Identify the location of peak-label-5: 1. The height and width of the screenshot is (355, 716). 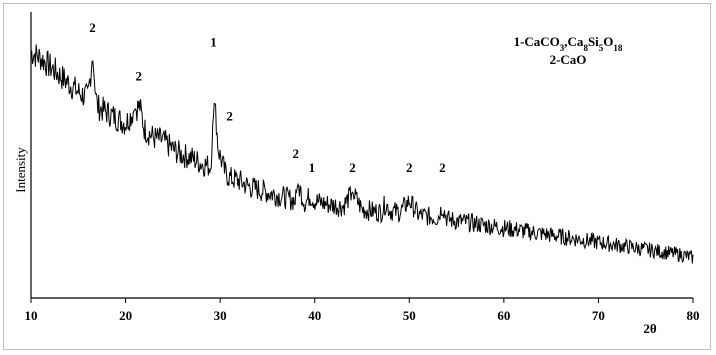
(312, 167).